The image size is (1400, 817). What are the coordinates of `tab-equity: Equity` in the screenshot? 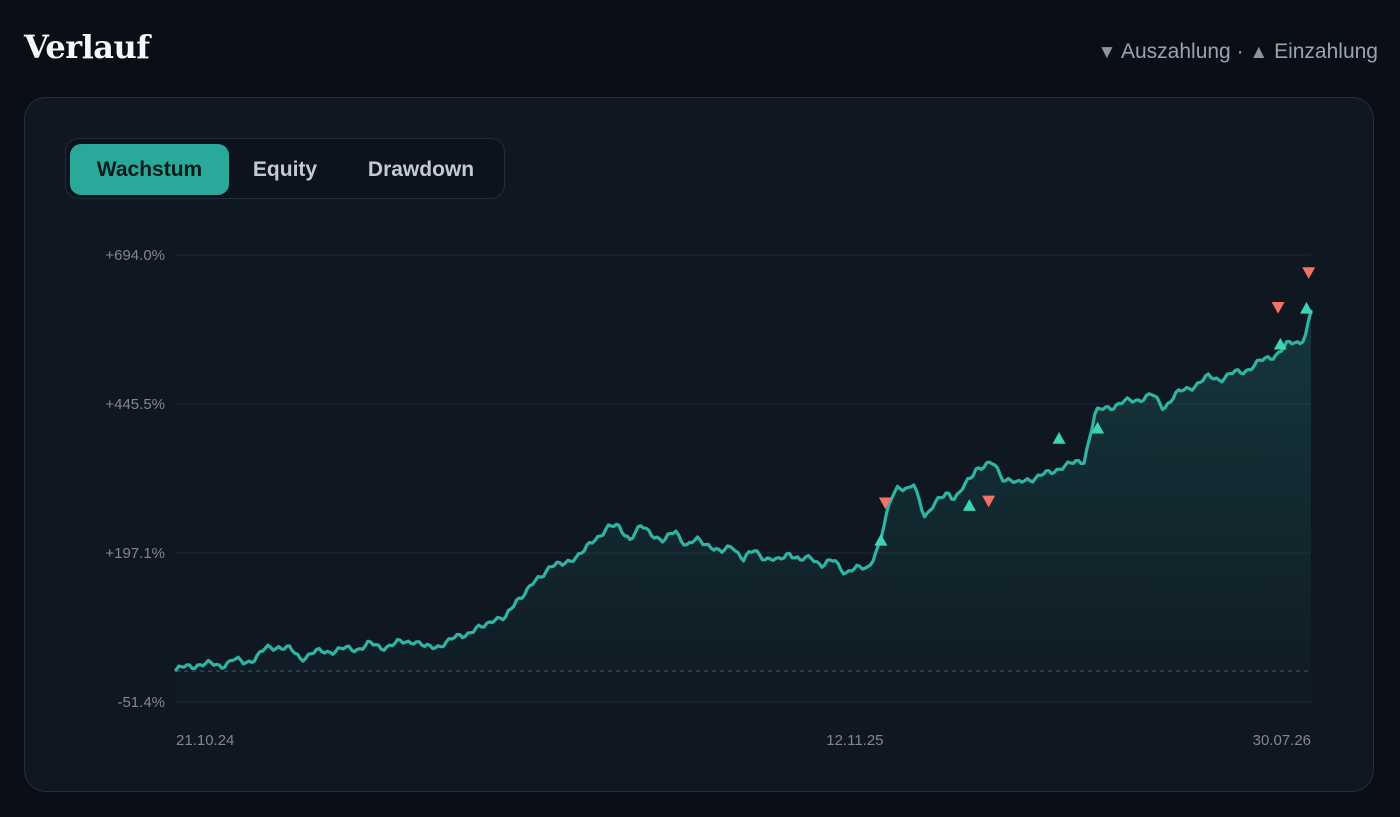 It's located at (285, 169).